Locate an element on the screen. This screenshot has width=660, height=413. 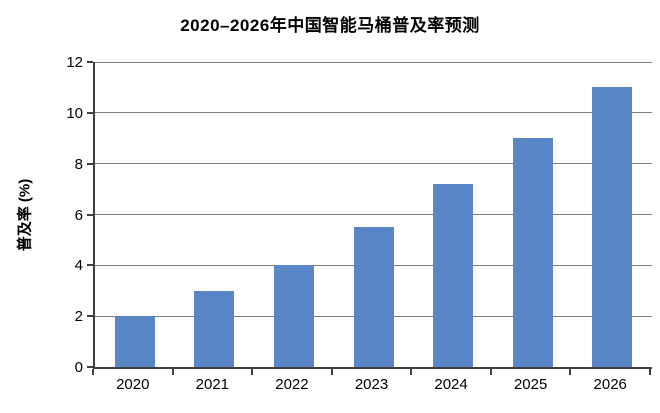
bar-2020 is located at coordinates (134, 341).